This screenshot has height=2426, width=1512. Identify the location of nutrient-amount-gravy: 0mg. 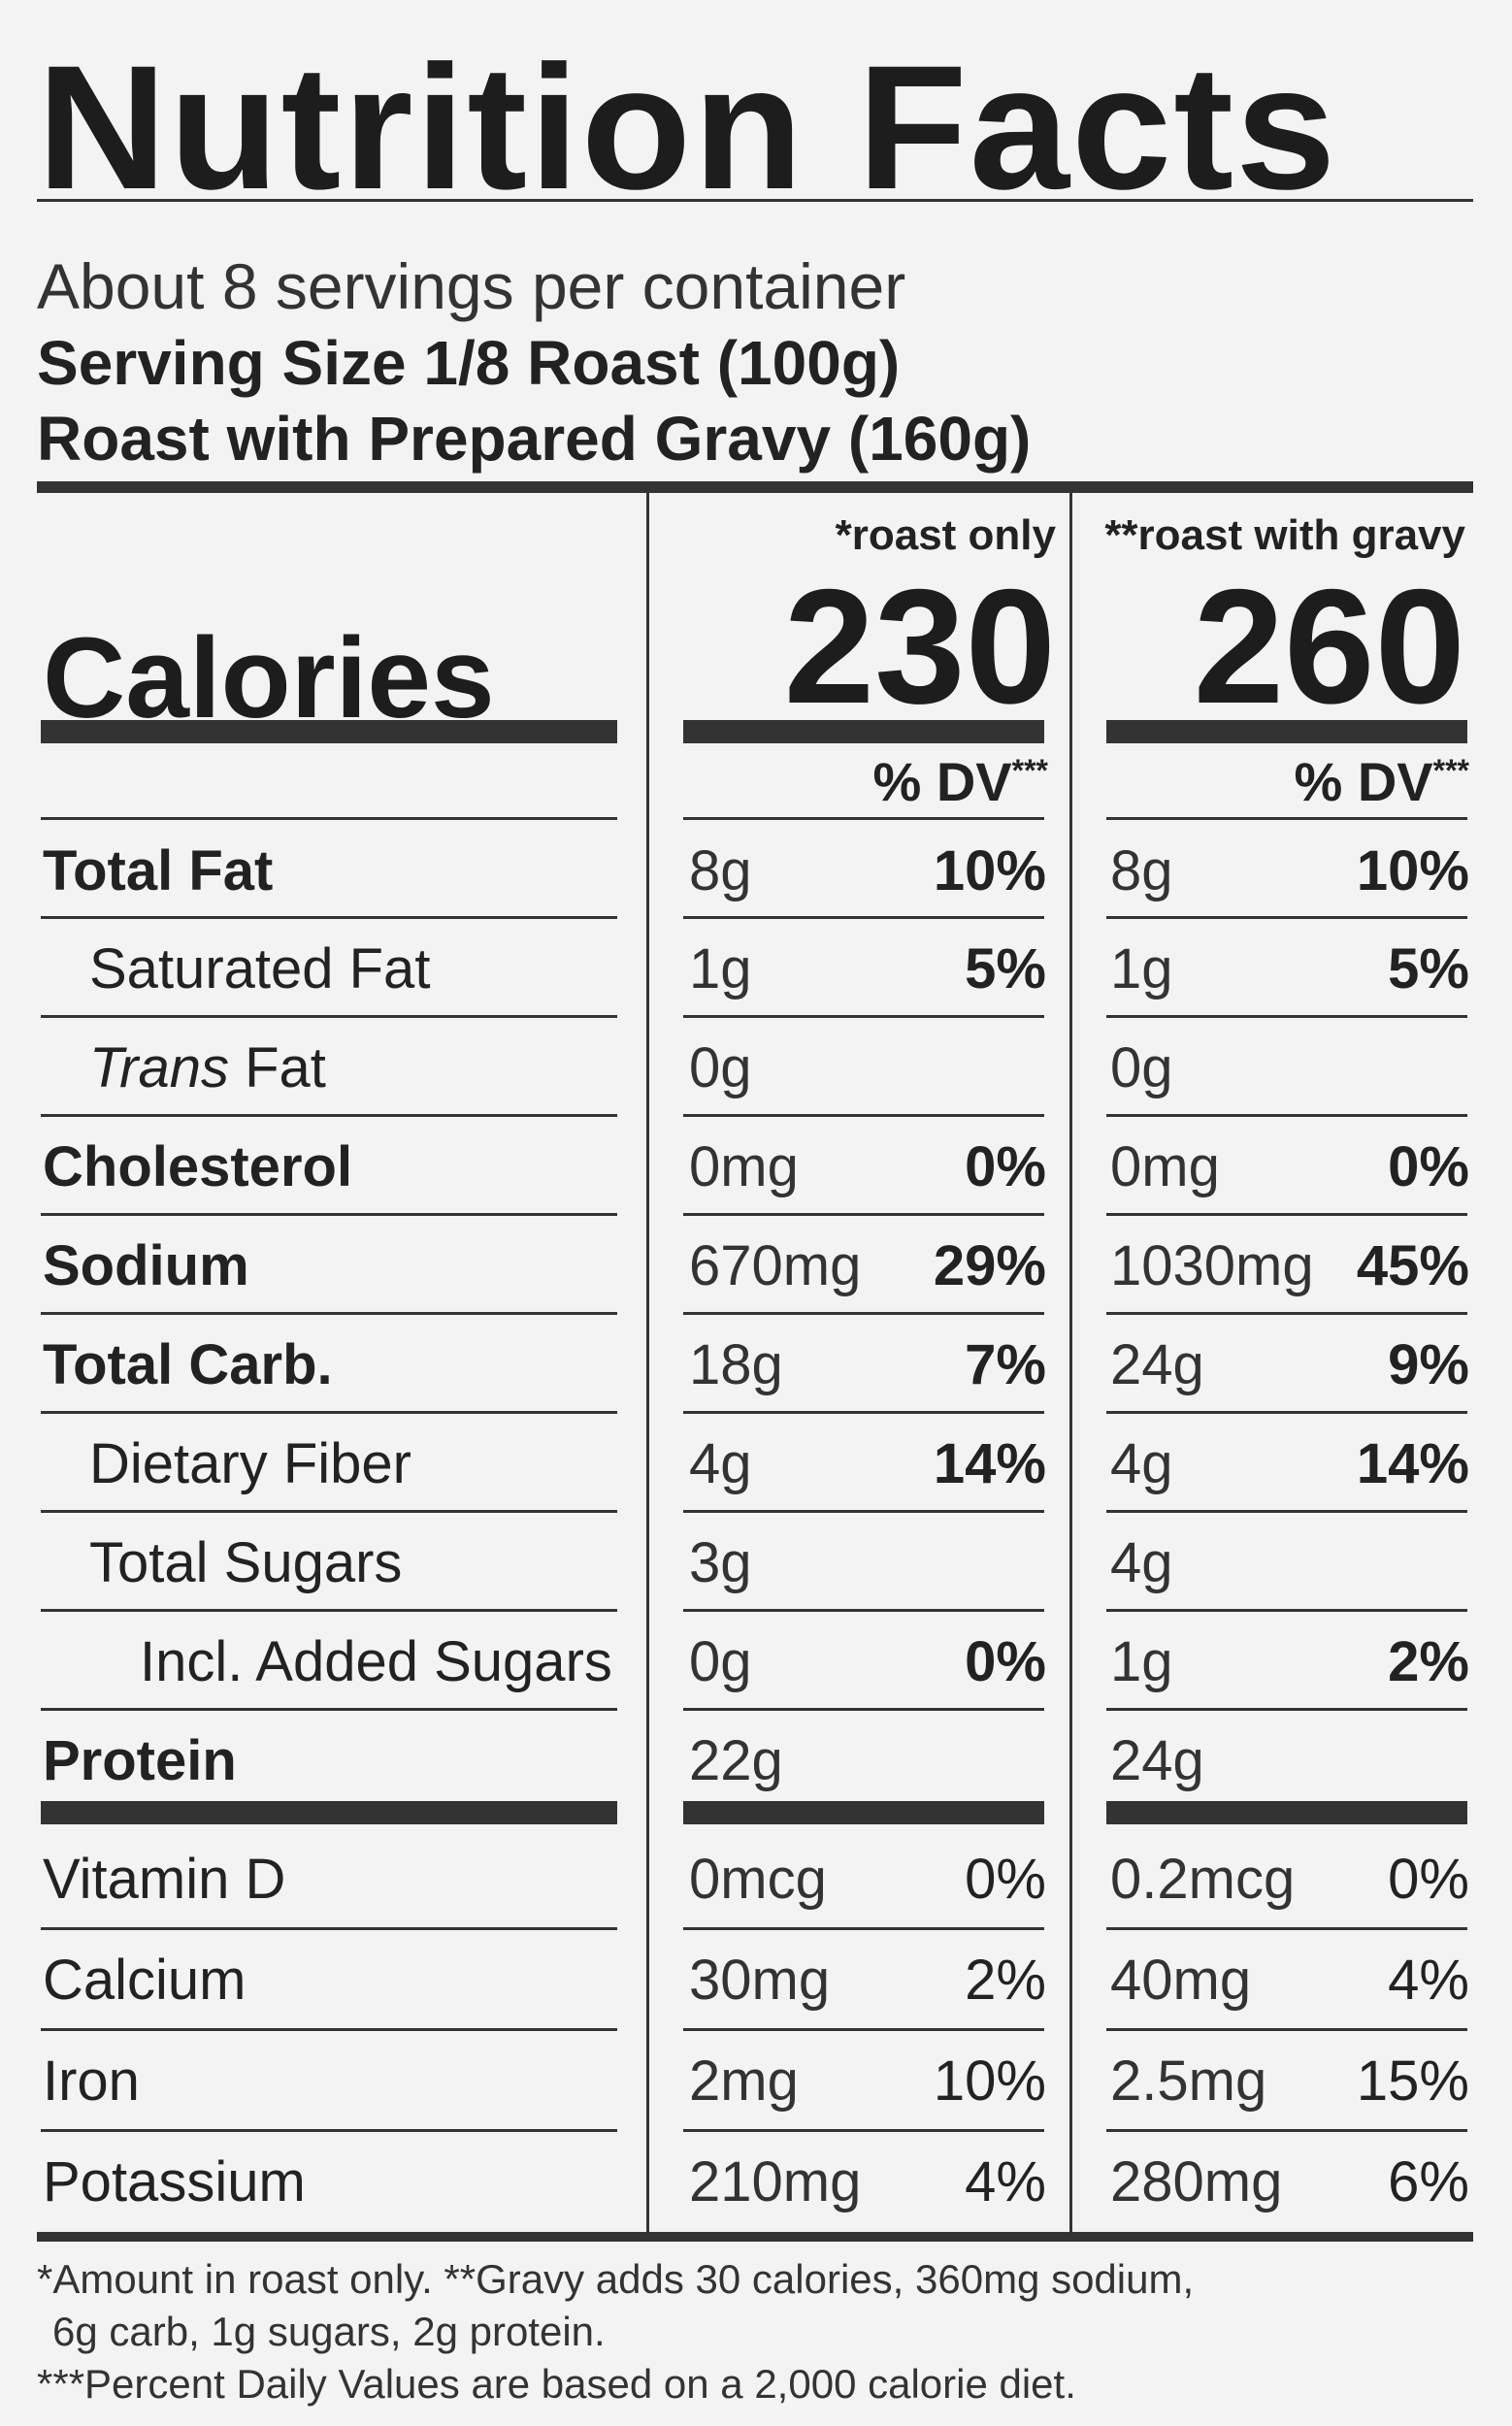
(1165, 1166).